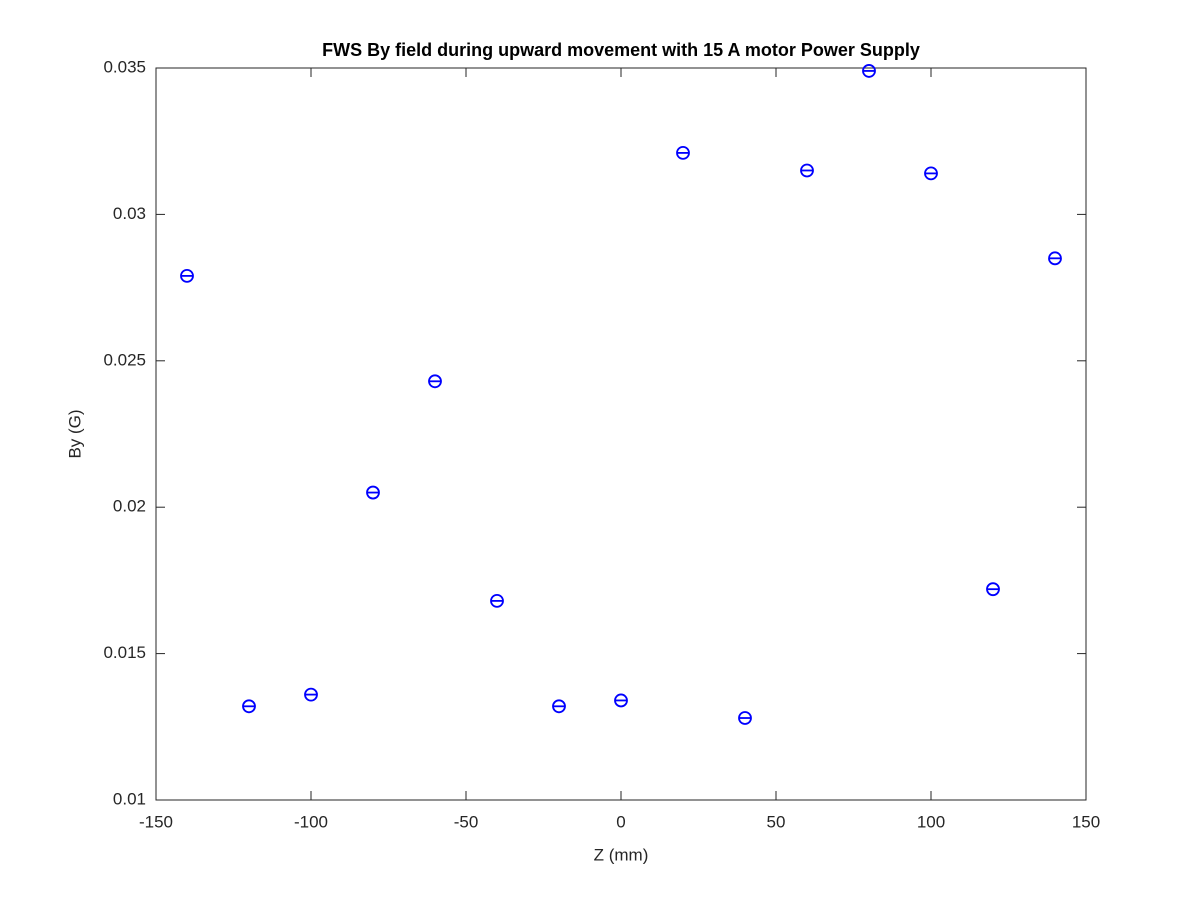 This screenshot has height=900, width=1200. What do you see at coordinates (124, 66) in the screenshot?
I see `y-tick-label: 0.035` at bounding box center [124, 66].